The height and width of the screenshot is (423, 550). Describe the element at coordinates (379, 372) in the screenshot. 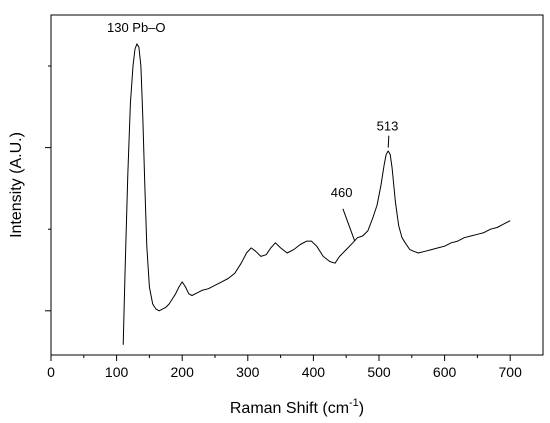

I see `x-tick-label: 500` at that location.